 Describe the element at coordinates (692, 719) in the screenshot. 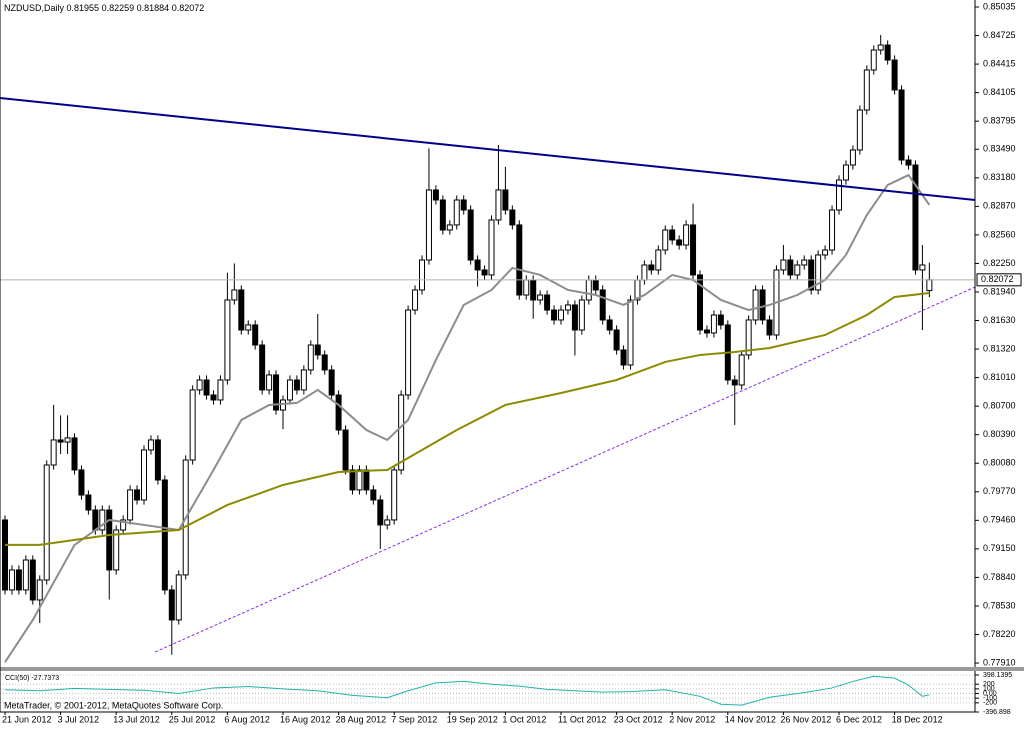

I see `x-tick-label: 2 Nov 2012` at that location.